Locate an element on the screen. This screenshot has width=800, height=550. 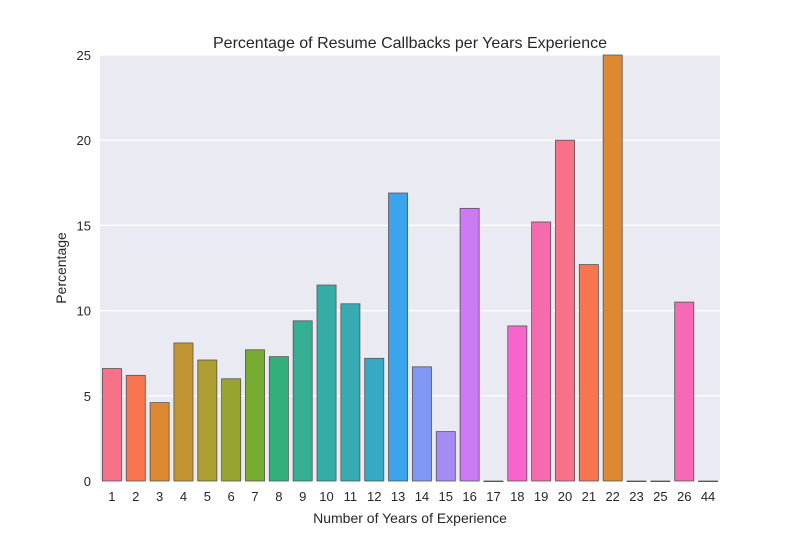
x-tick-label: 3 is located at coordinates (159, 496).